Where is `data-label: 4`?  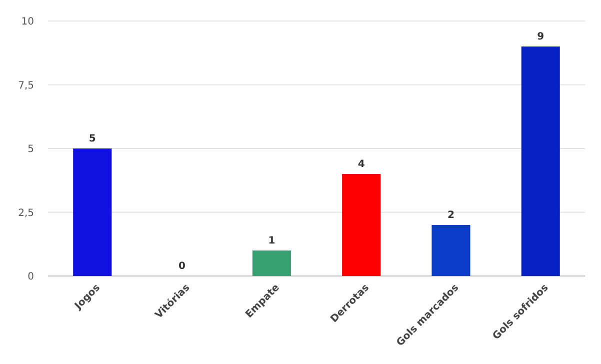 data-label: 4 is located at coordinates (361, 164).